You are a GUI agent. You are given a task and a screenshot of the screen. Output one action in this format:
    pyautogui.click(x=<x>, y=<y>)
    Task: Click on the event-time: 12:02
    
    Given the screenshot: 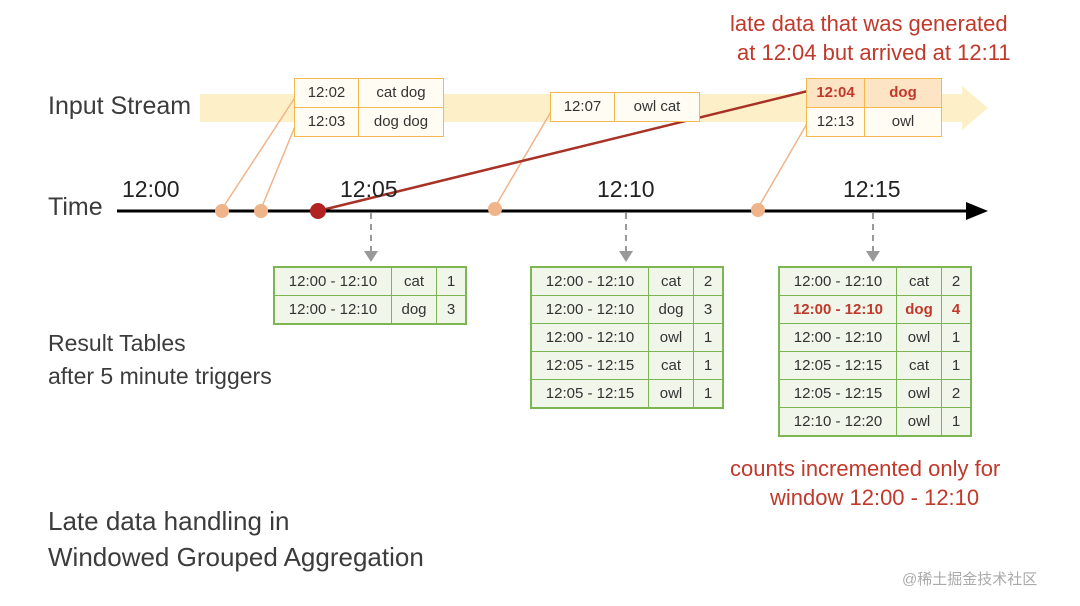 What is the action you would take?
    pyautogui.click(x=327, y=93)
    